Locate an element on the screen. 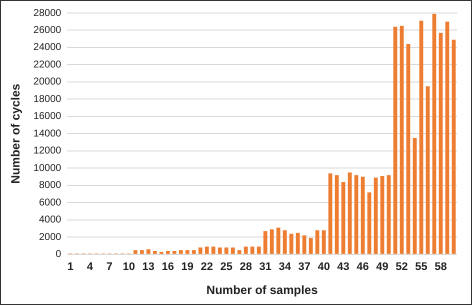 This screenshot has width=474, height=307. x-tick-label: 43 is located at coordinates (343, 267).